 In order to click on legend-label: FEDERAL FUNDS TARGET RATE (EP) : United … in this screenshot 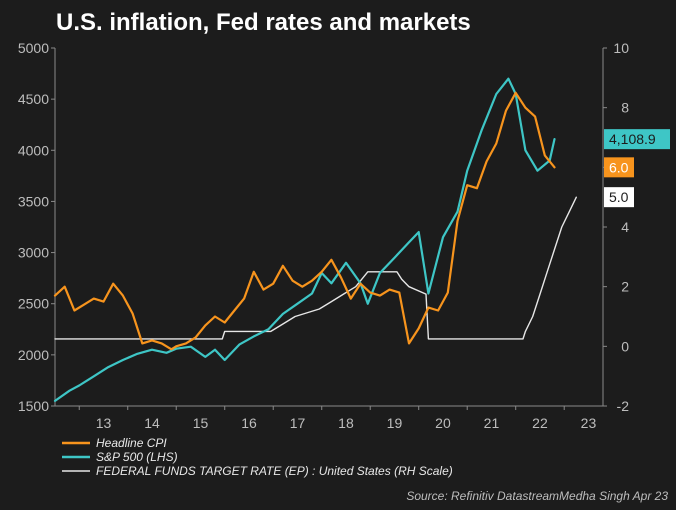, I will do `click(274, 471)`.